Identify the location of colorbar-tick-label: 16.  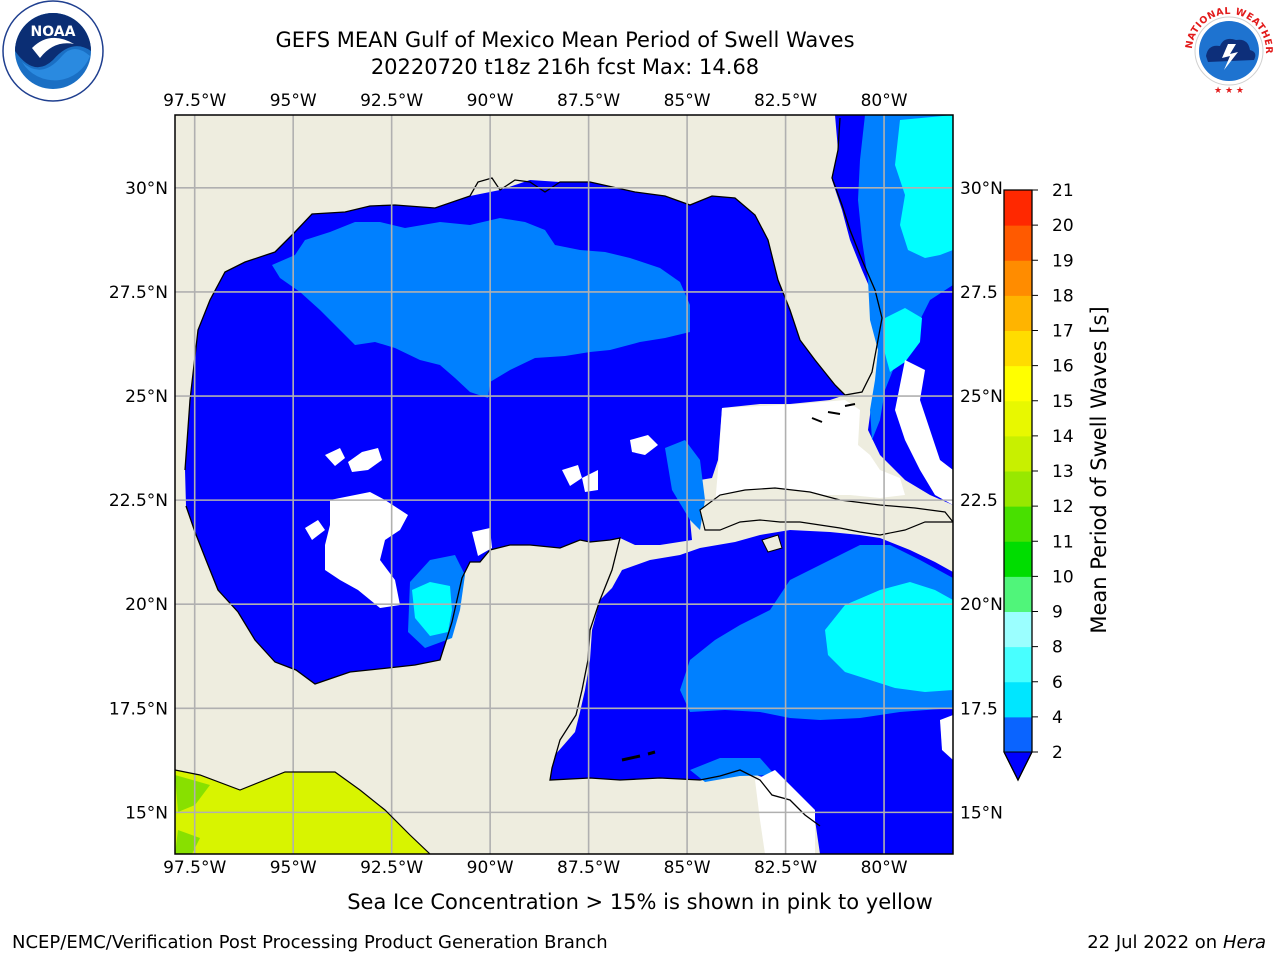
(1063, 367).